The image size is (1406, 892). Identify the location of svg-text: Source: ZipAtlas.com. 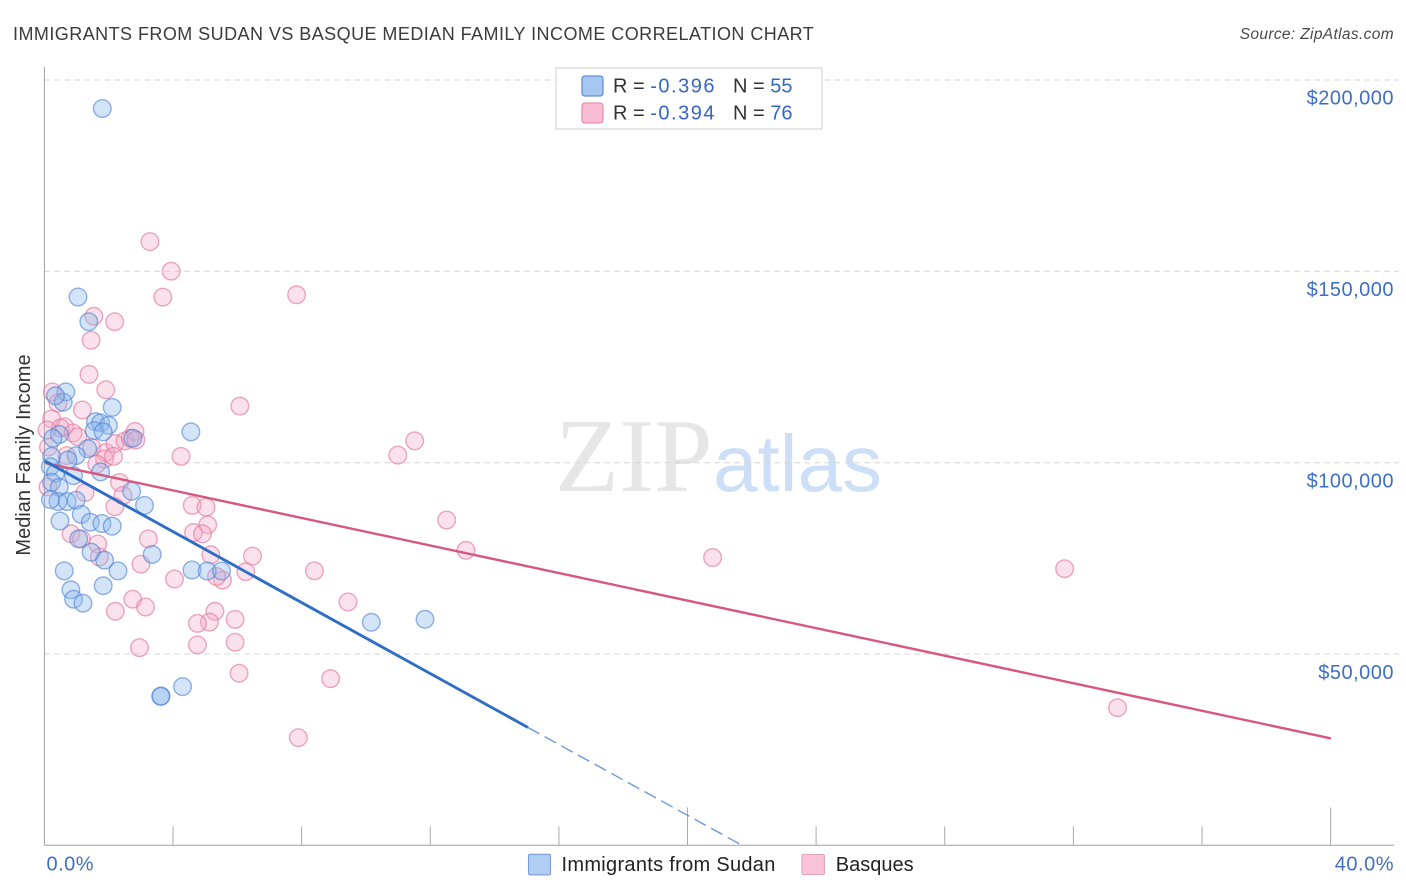
(1317, 34).